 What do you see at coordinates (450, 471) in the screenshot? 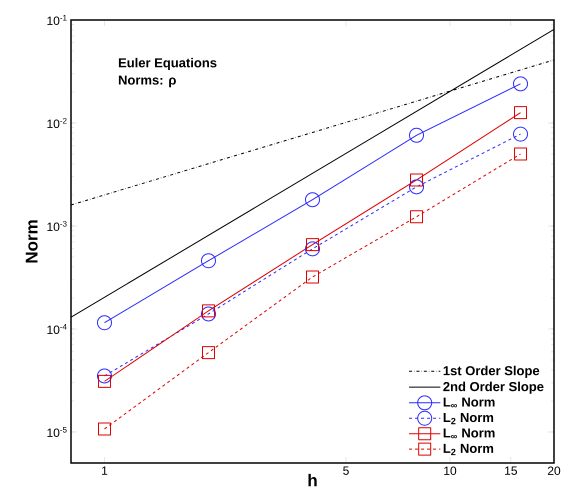
I see `x-tick-label: 10` at bounding box center [450, 471].